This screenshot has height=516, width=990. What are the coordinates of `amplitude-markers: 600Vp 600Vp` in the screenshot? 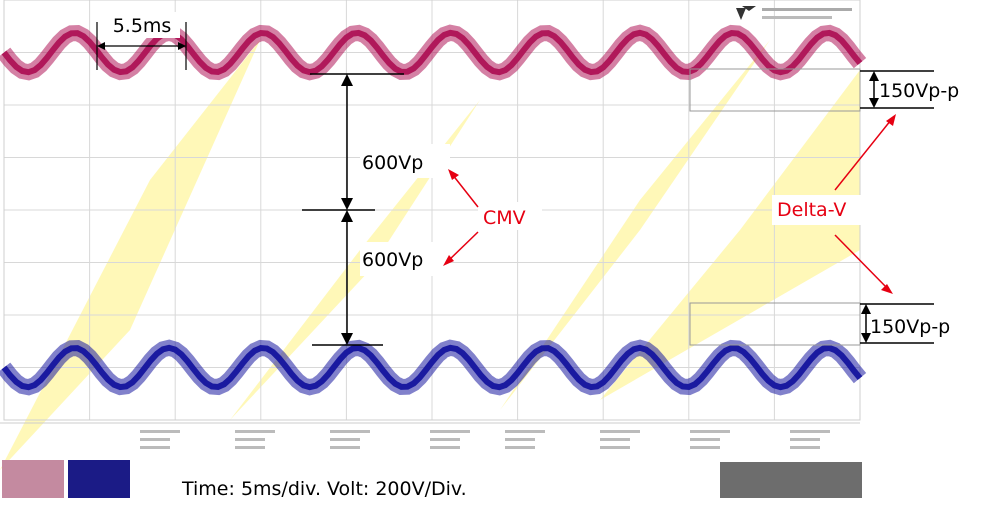 It's located at (376, 209).